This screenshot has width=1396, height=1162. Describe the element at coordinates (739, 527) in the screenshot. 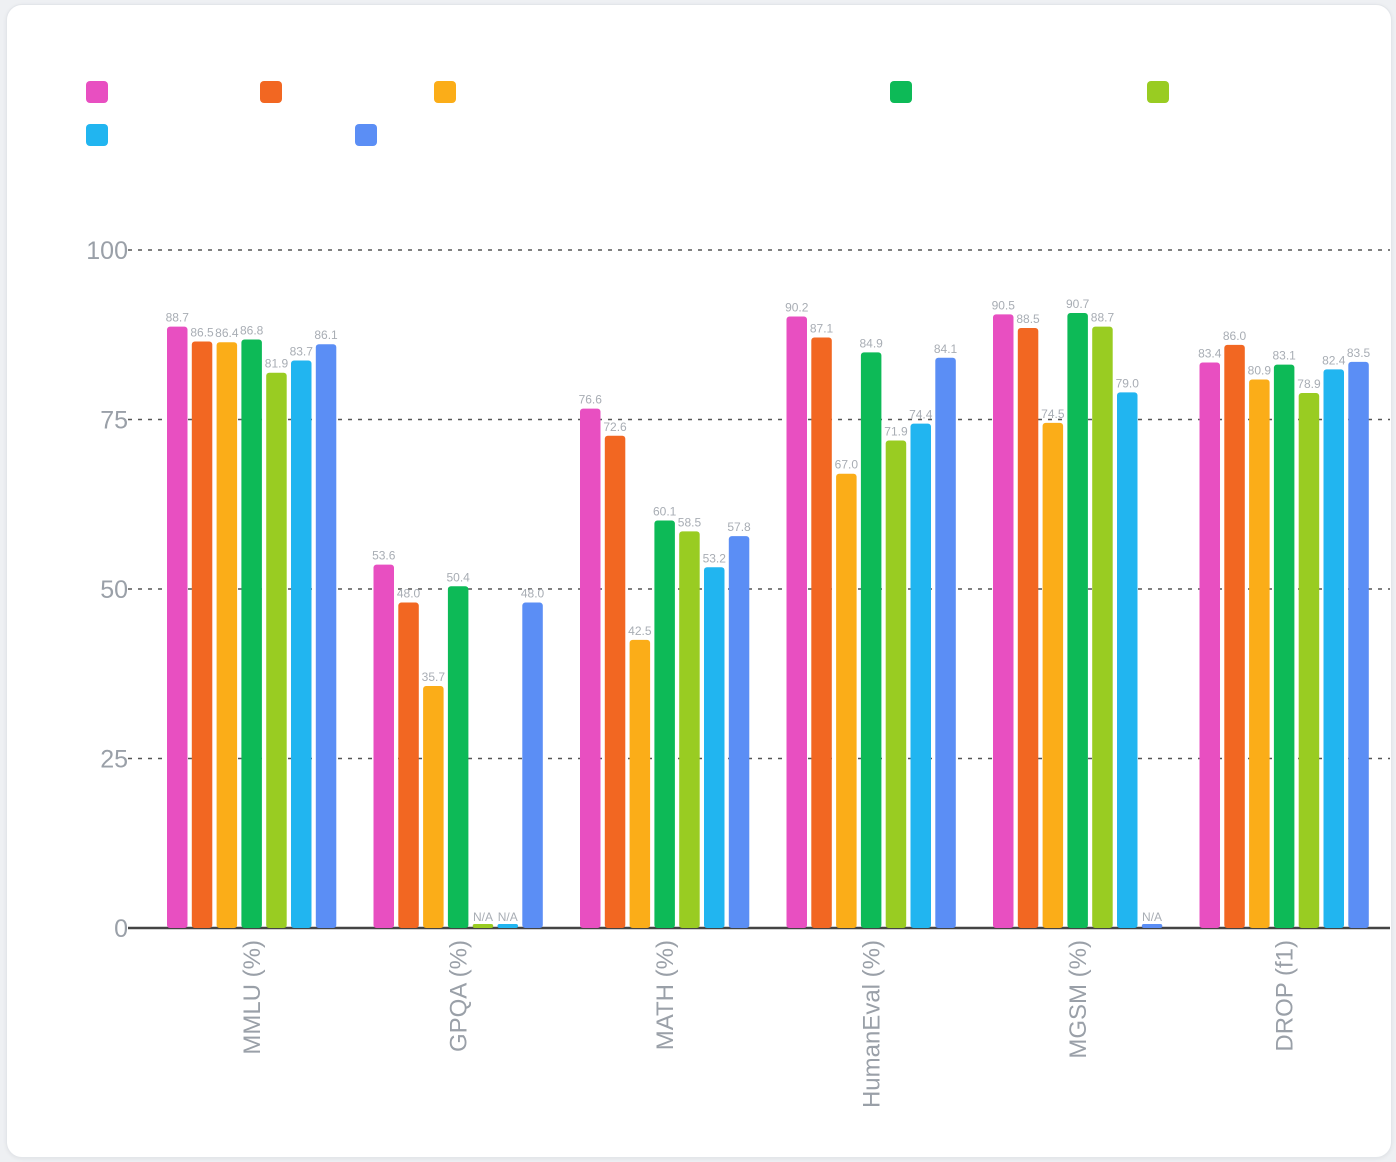

I see `bar-value-label: 57.8` at that location.